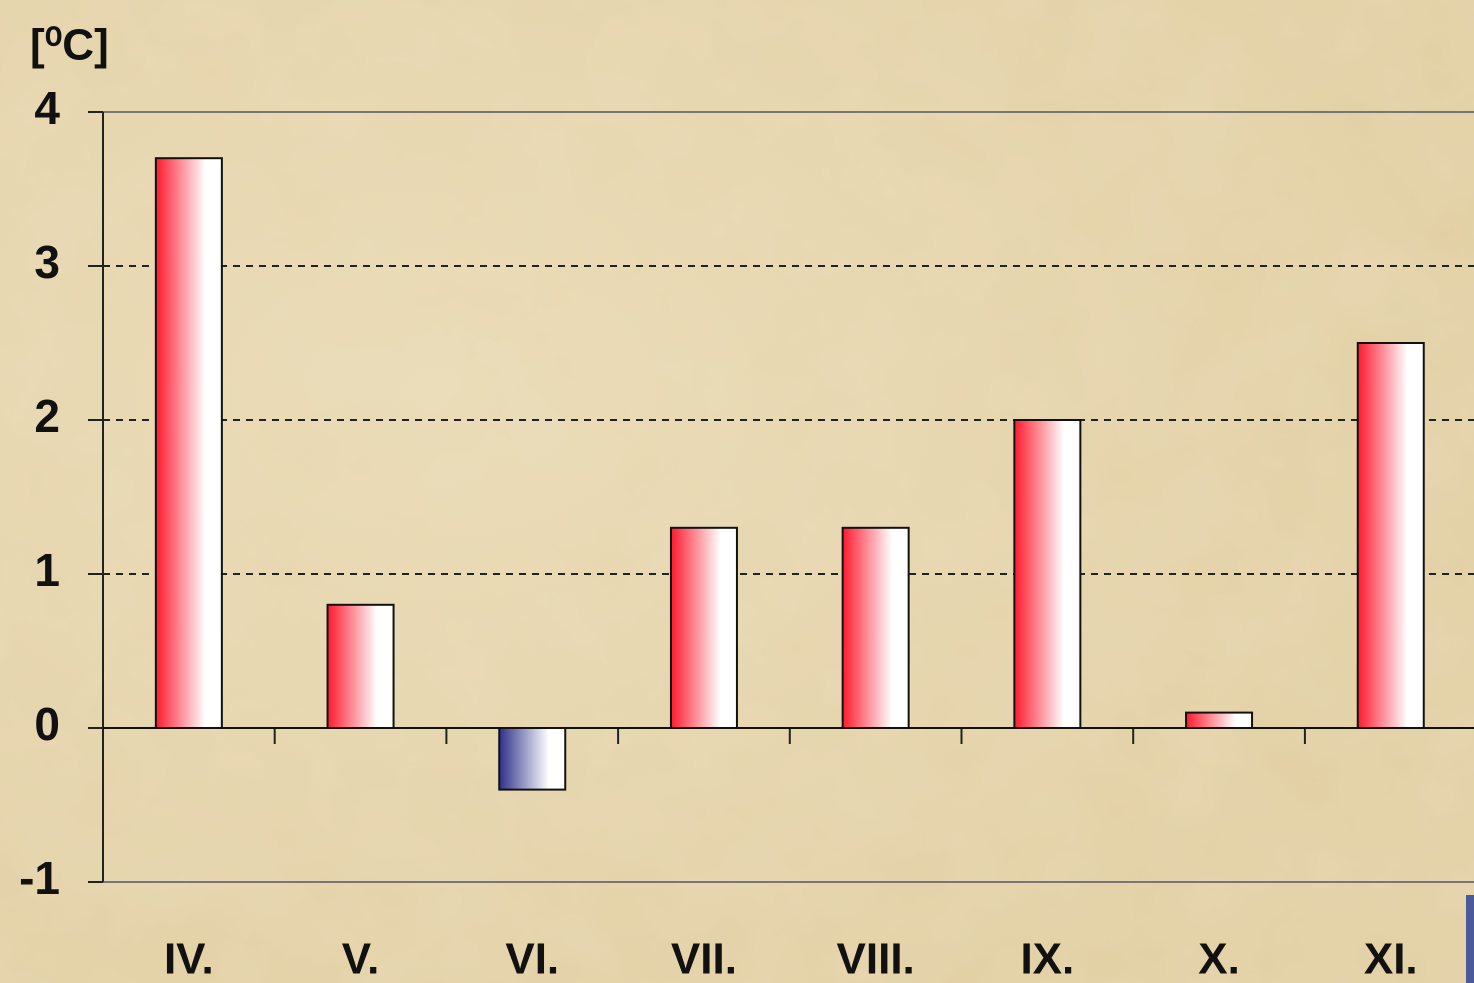  Describe the element at coordinates (1470, 939) in the screenshot. I see `edge-mark` at that location.